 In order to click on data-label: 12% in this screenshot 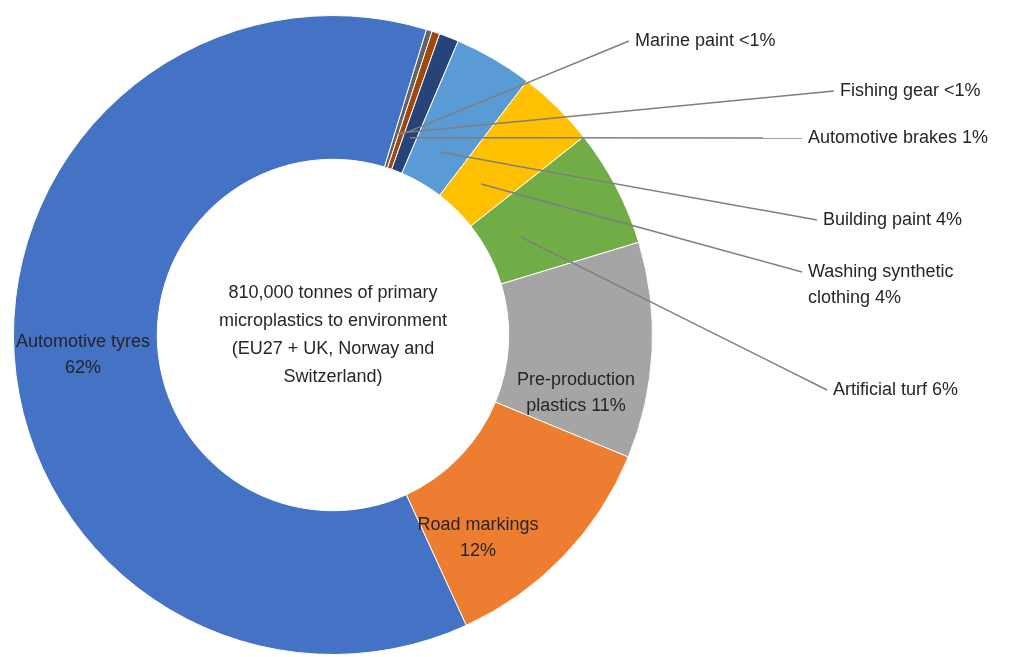, I will do `click(478, 549)`.